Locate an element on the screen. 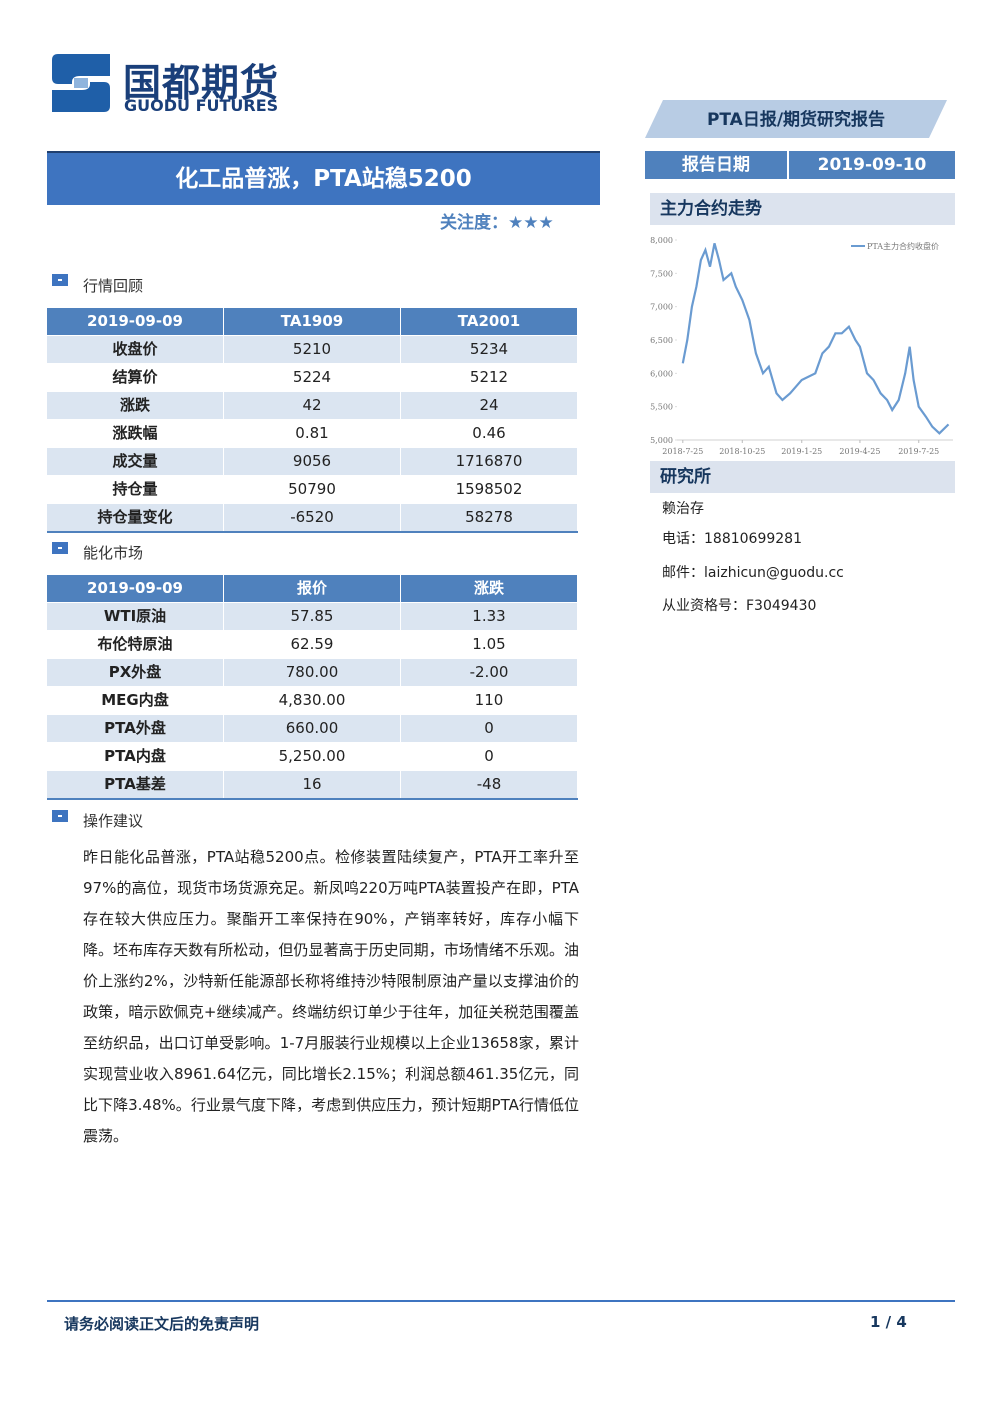 The height and width of the screenshot is (1403, 992). y-tick-label: 7,000 is located at coordinates (661, 307).